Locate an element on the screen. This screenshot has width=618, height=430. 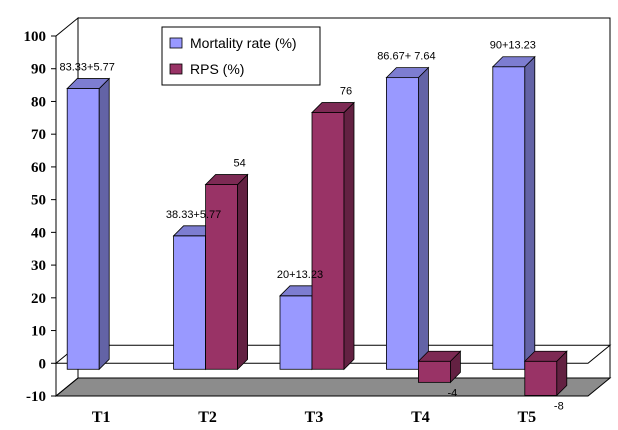
data-label: 54 is located at coordinates (239, 164).